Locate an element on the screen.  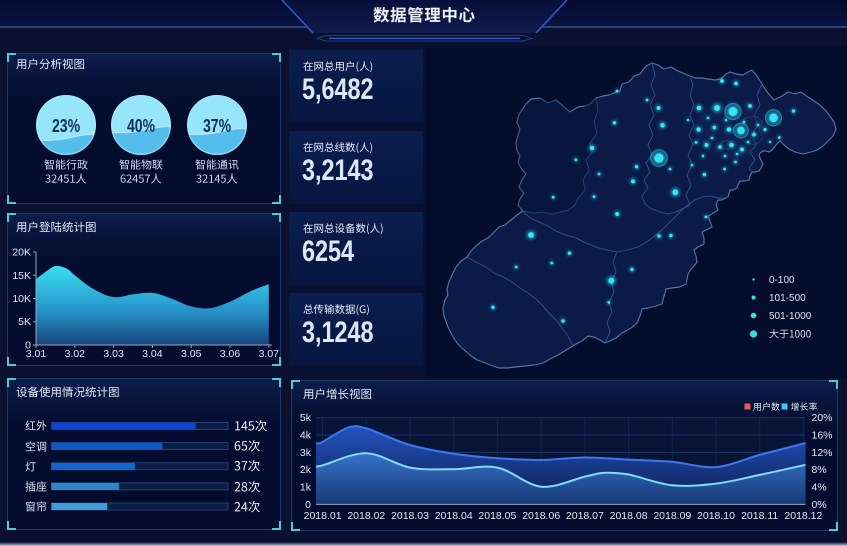
svg-text: 3.01 is located at coordinates (36, 354).